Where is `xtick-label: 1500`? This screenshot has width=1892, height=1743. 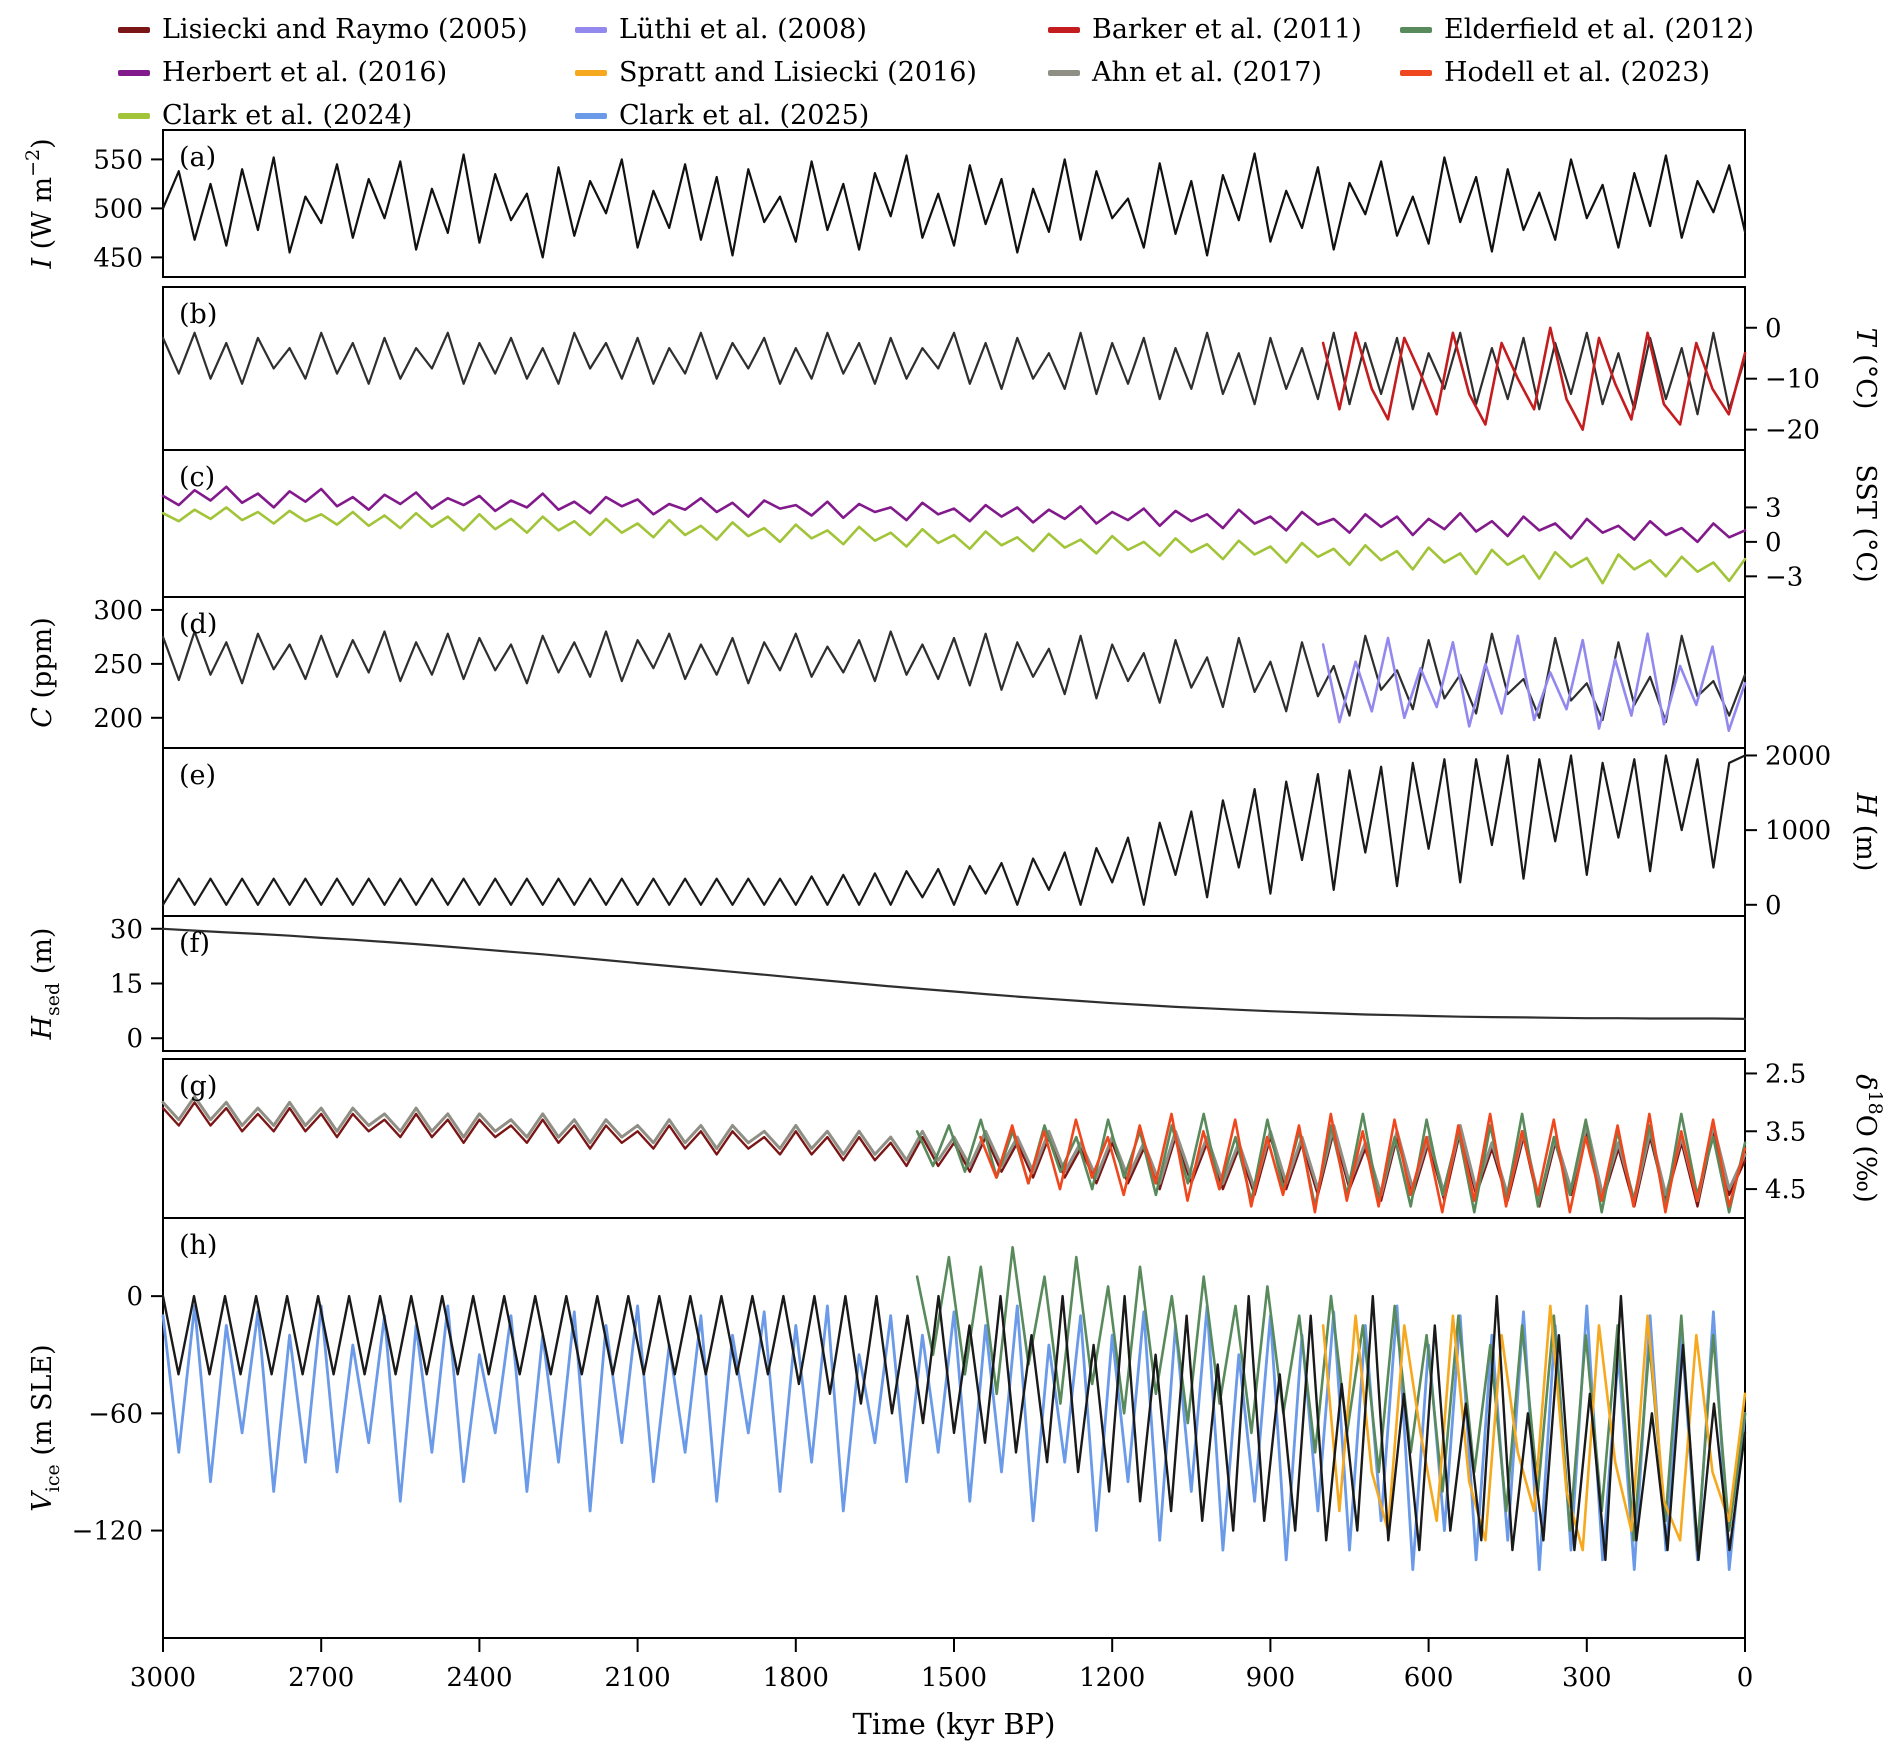
xtick-label: 1500 is located at coordinates (954, 1678).